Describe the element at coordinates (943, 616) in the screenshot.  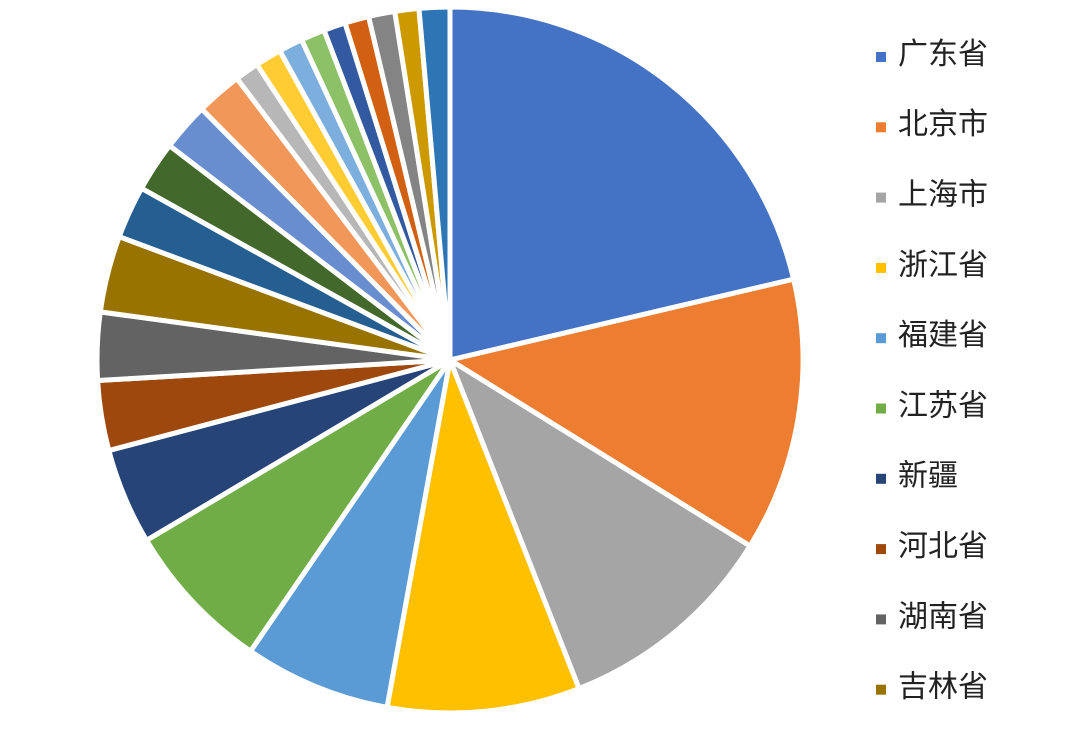
I see `legend-label: 湖南省` at that location.